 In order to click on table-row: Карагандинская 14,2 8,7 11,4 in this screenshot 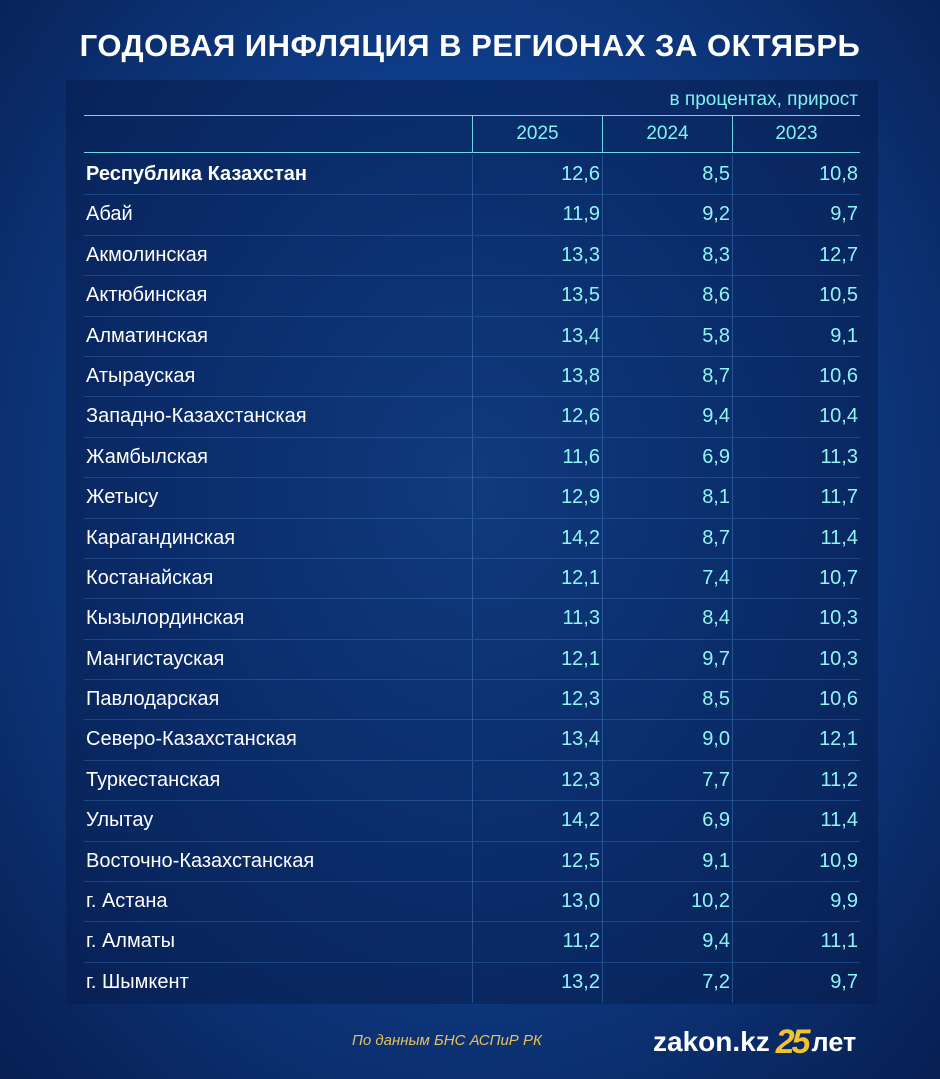, I will do `click(472, 538)`.